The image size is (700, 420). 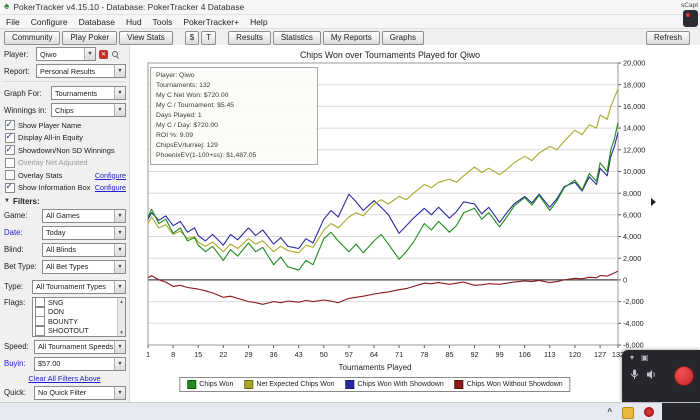 What do you see at coordinates (209, 38) in the screenshot?
I see `tournament-button: T` at bounding box center [209, 38].